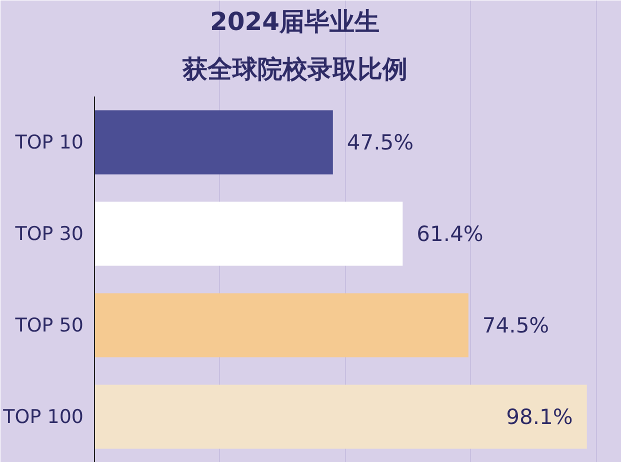  I want to click on data-label: 74.5%, so click(516, 325).